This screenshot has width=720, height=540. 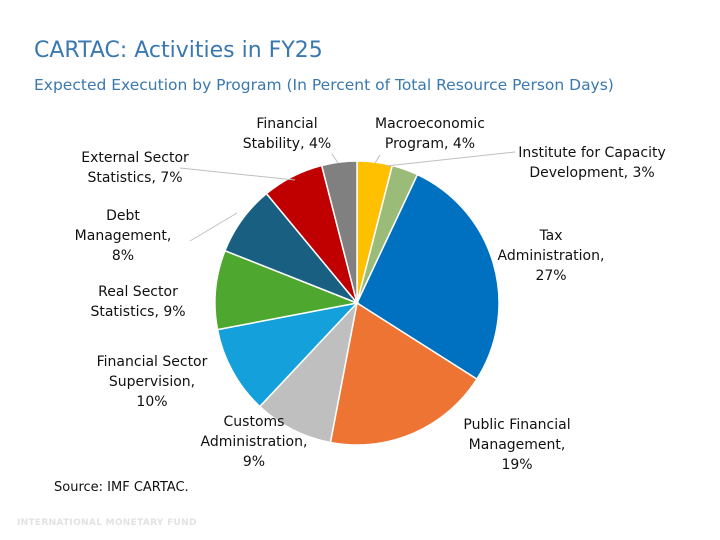 I want to click on data-label-line: 27%, so click(x=551, y=276).